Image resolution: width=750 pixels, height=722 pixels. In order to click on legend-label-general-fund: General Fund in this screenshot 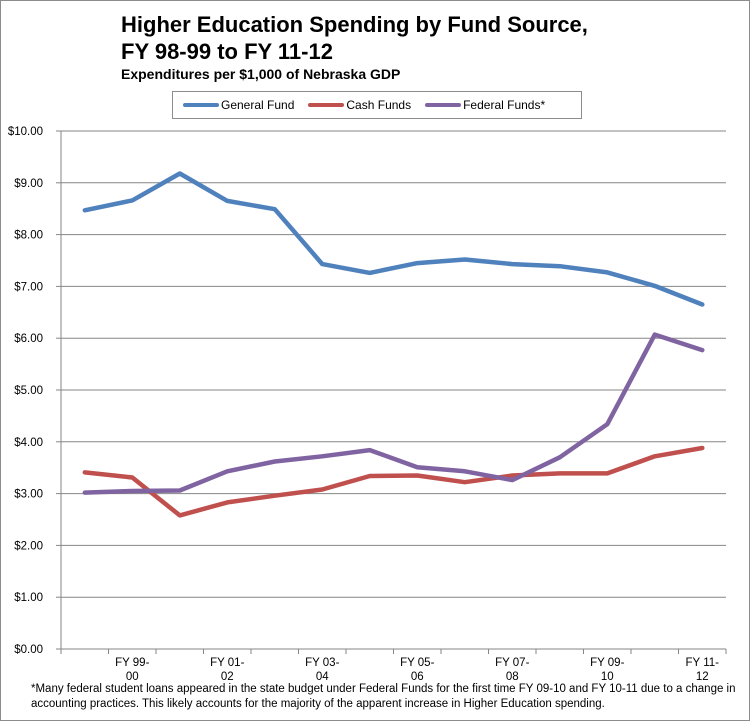, I will do `click(258, 105)`.